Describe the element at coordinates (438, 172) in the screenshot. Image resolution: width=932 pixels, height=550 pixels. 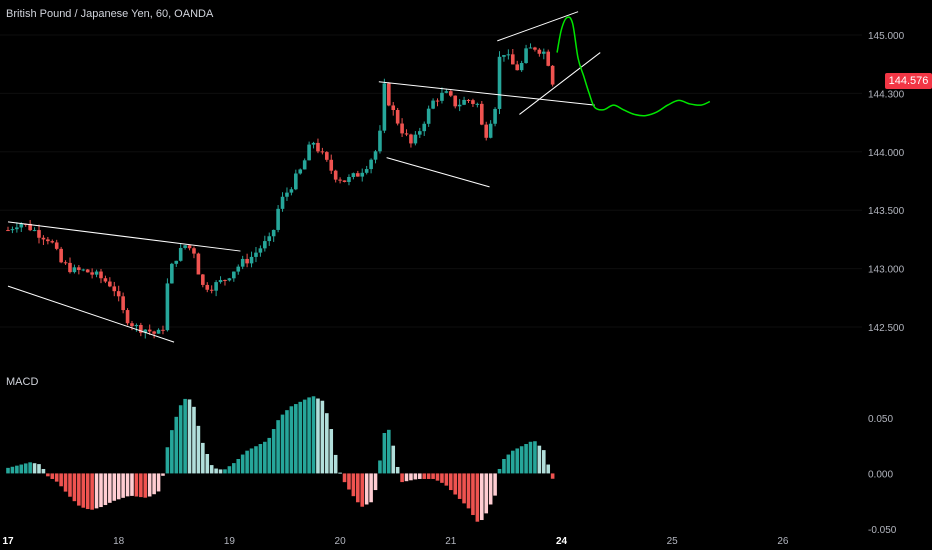
I see `trendline-channel-2-lower` at that location.